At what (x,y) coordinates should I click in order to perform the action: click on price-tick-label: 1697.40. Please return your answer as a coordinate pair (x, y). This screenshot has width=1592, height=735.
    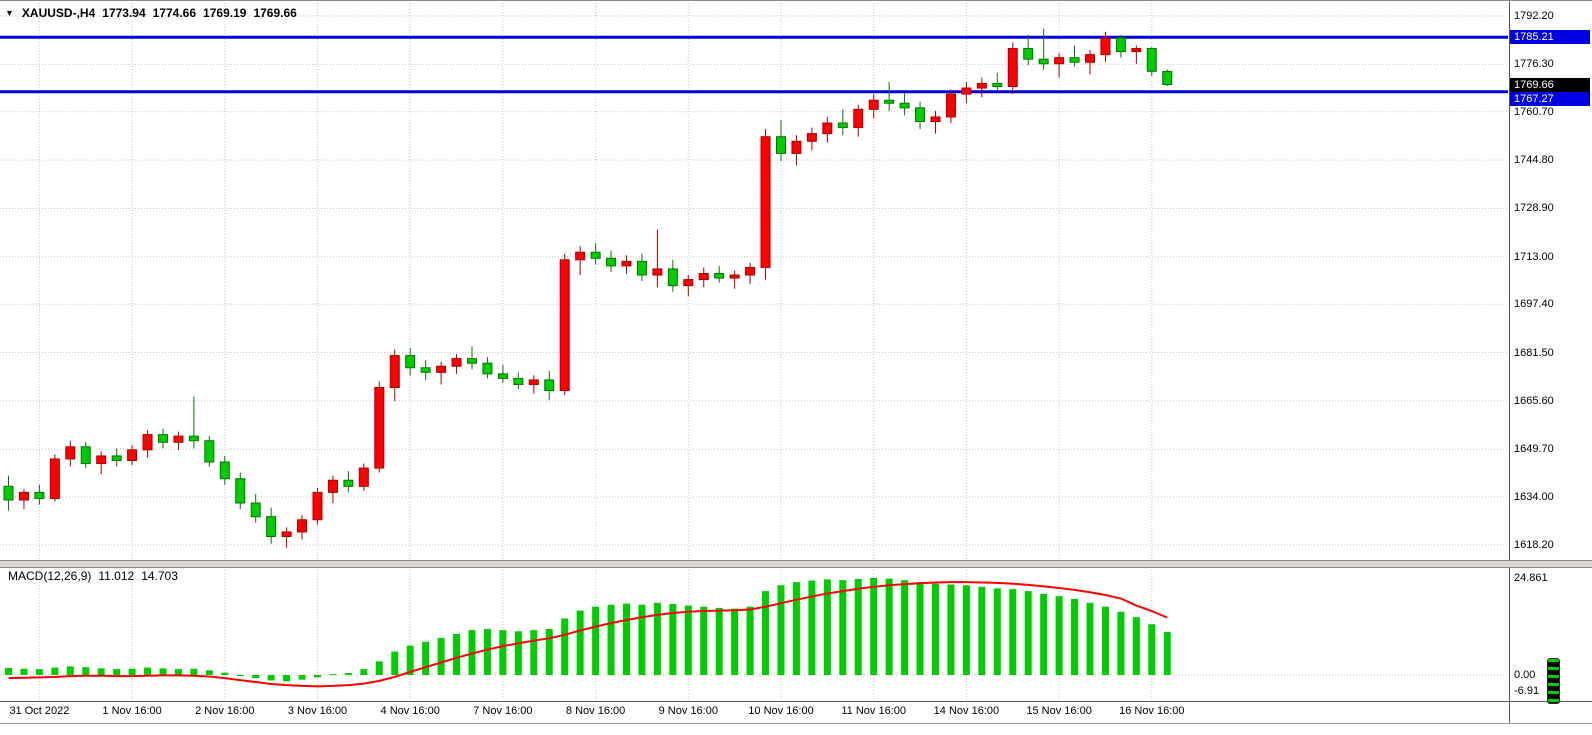
    Looking at the image, I should click on (1534, 304).